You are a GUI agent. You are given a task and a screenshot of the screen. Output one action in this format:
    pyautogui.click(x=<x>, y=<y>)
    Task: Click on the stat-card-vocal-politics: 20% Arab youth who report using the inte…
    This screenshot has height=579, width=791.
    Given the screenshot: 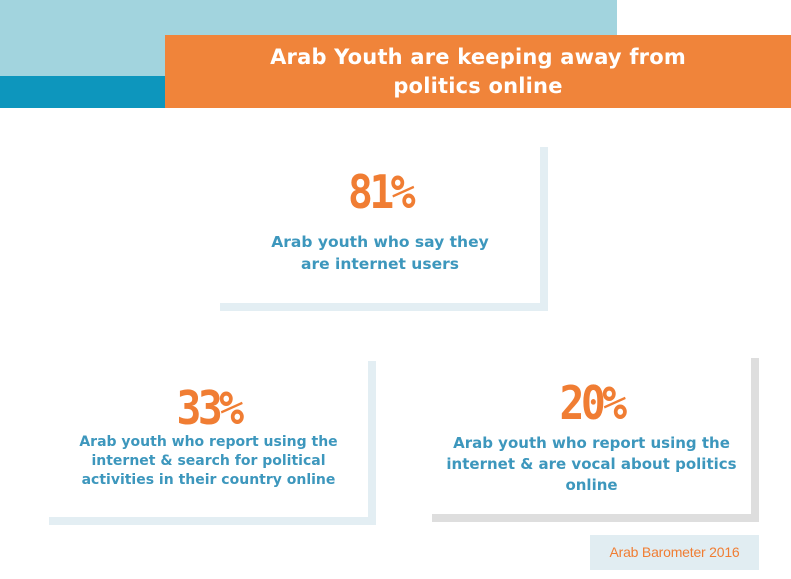 What is the action you would take?
    pyautogui.click(x=595, y=440)
    